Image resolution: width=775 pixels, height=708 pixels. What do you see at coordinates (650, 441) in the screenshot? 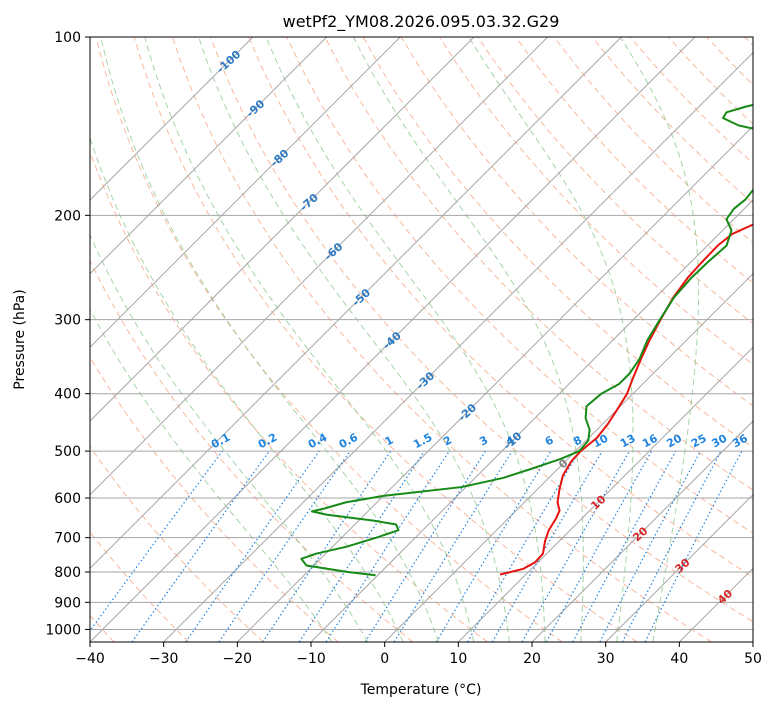
I see `mixing-ratio-label: 16` at bounding box center [650, 441].